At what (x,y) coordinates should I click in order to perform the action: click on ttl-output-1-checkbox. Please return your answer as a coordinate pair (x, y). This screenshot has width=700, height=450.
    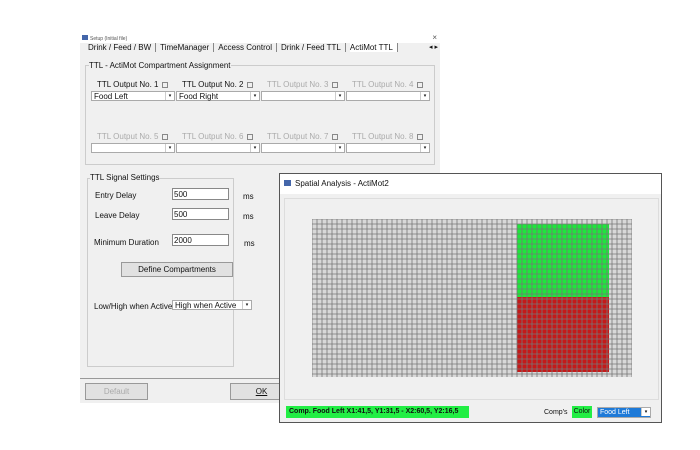
    Looking at the image, I should click on (164, 84).